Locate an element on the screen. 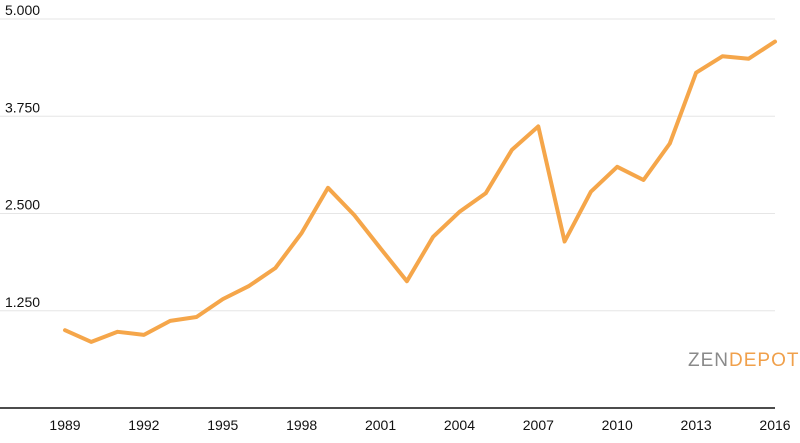 The image size is (800, 443). x-tick-label: 2007 is located at coordinates (538, 425).